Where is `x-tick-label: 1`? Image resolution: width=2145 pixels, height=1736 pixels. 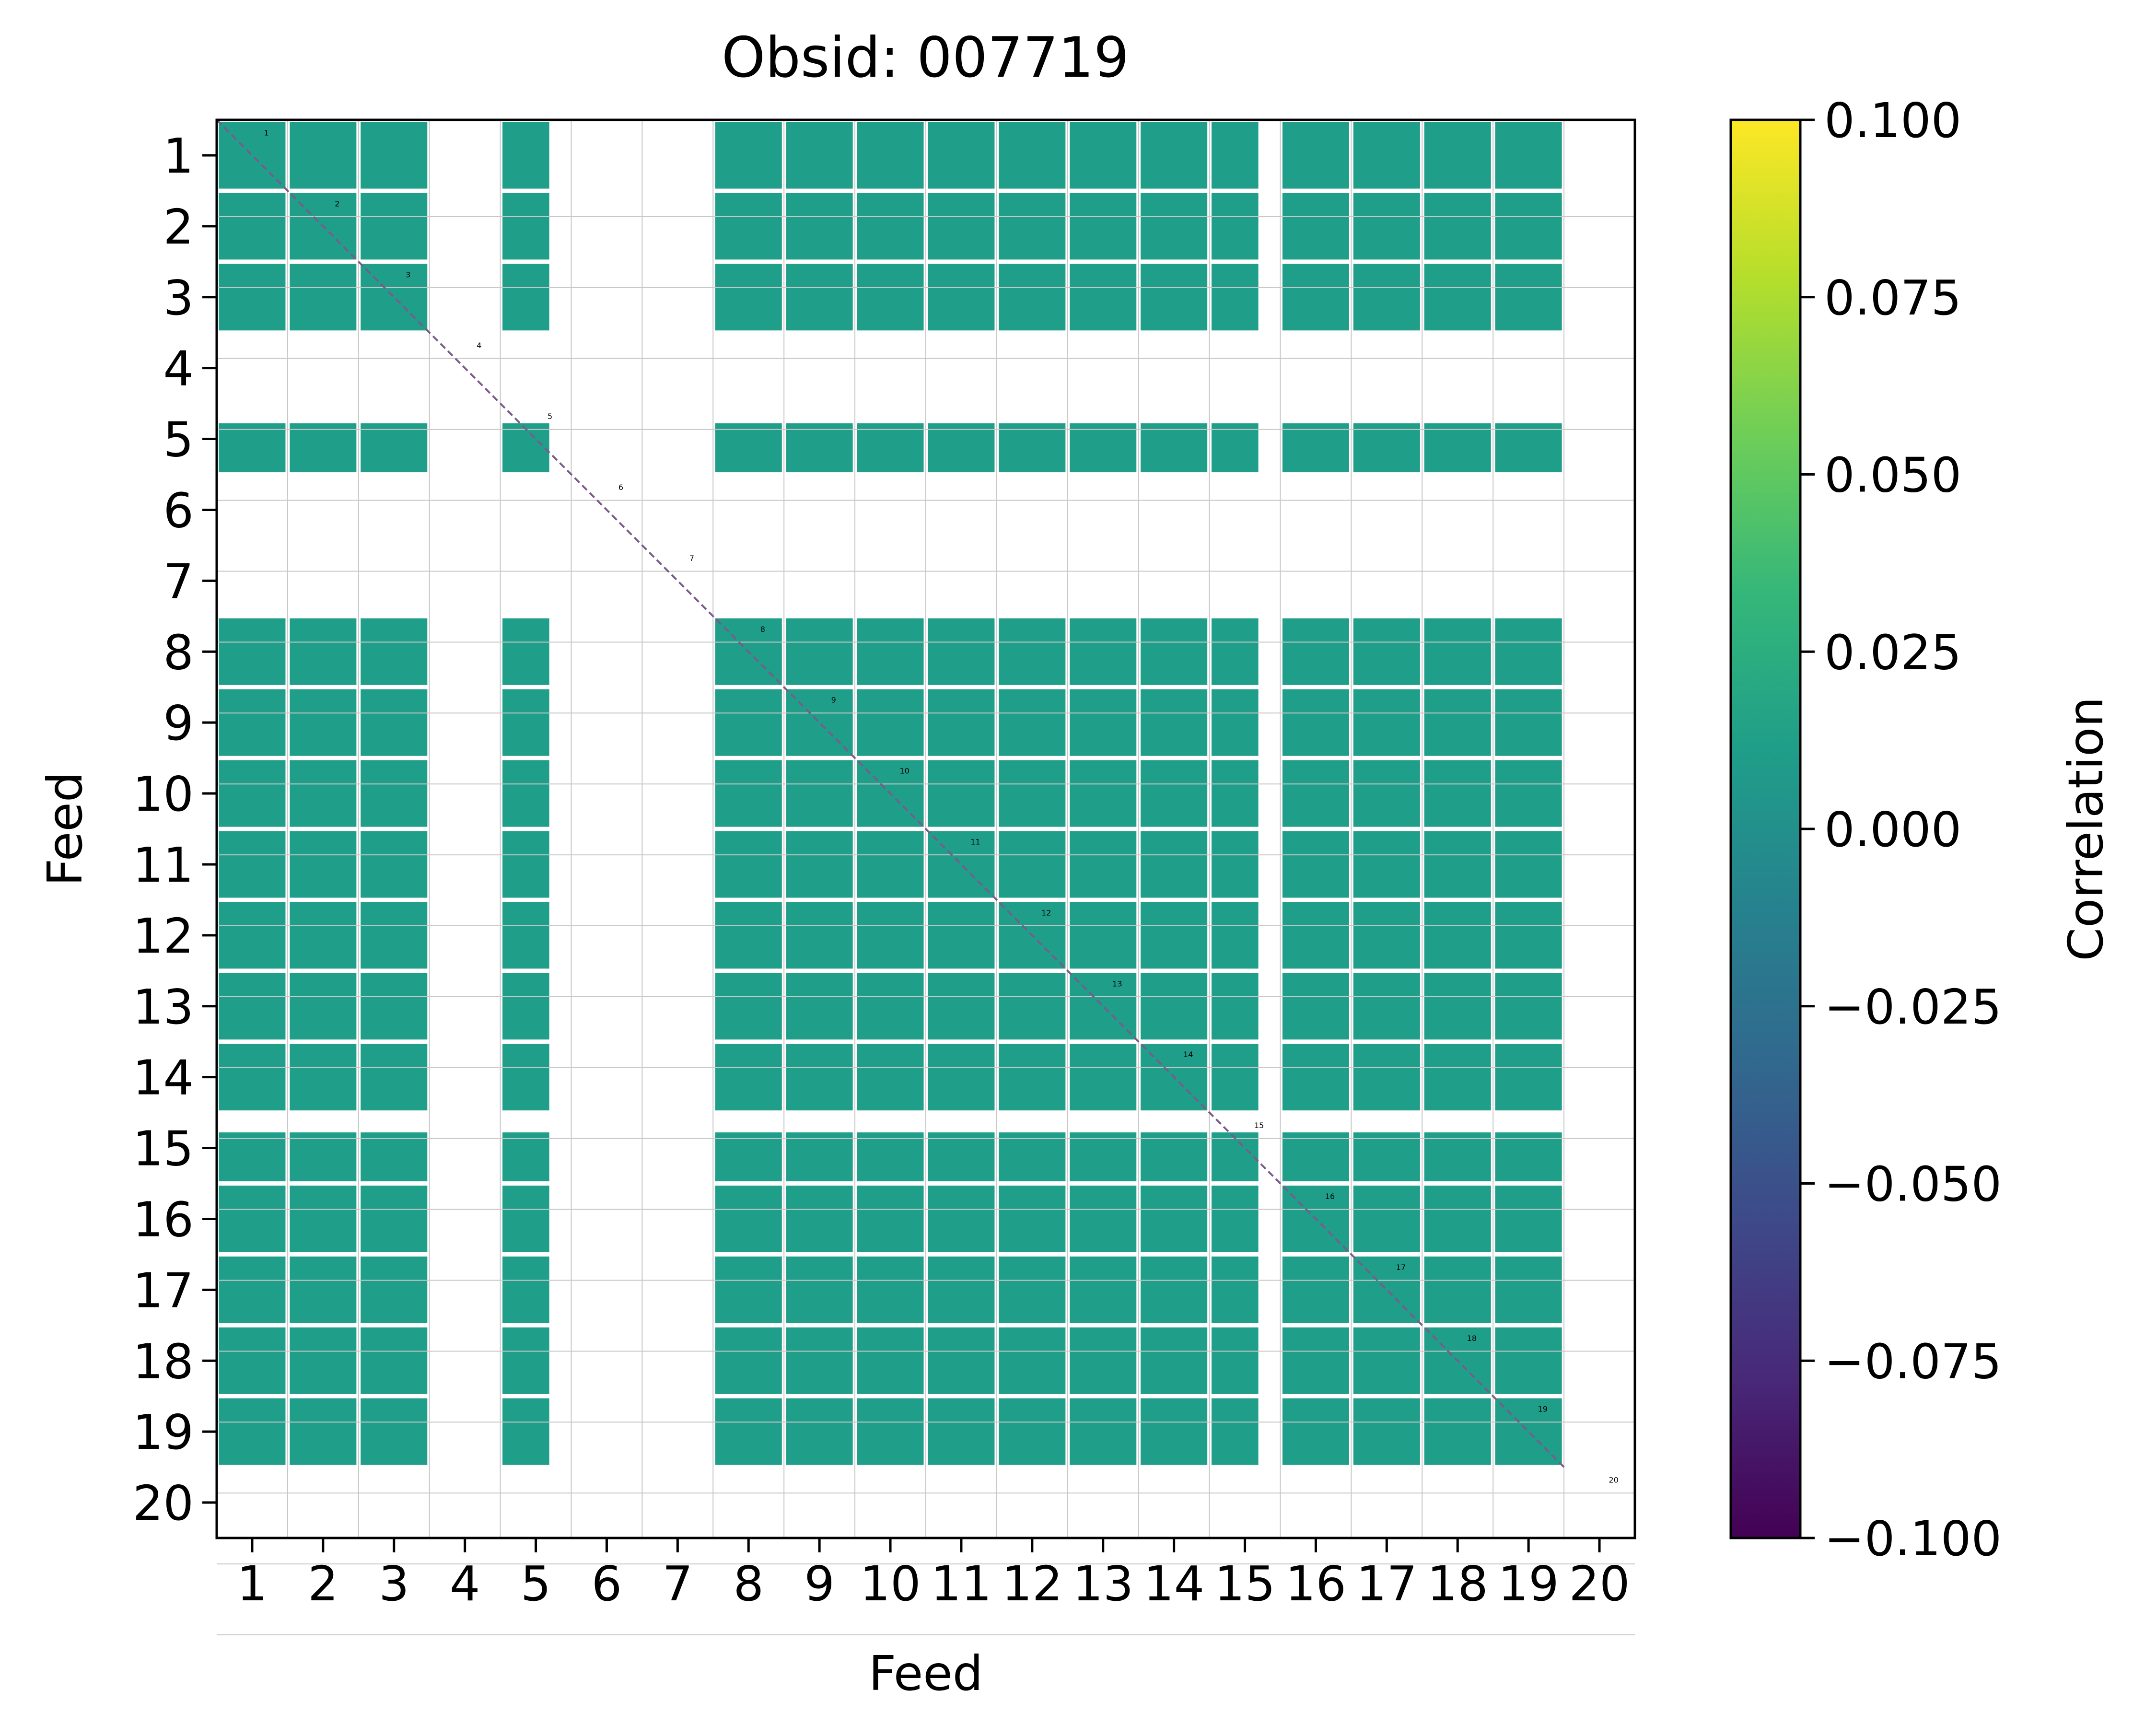 x-tick-label: 1 is located at coordinates (252, 1584).